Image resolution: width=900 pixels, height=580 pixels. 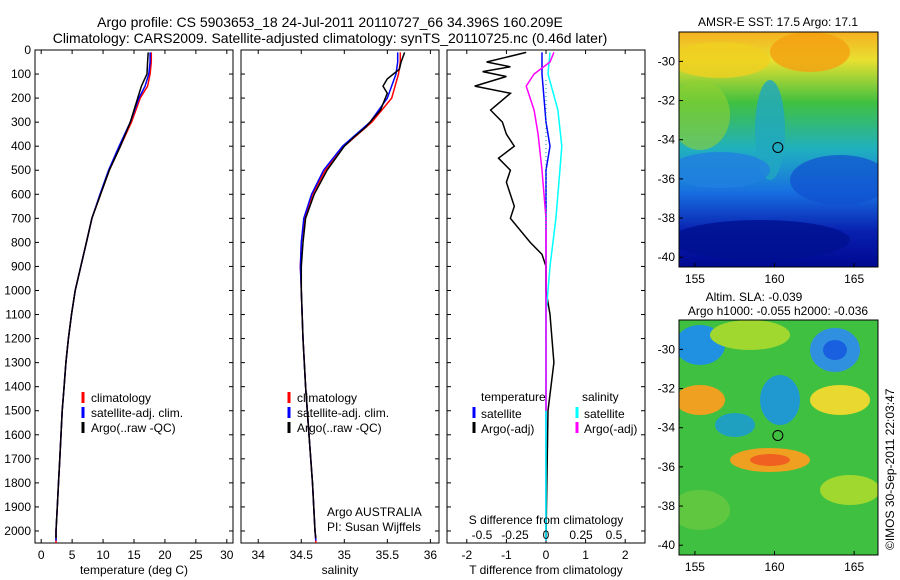 What do you see at coordinates (17, 339) in the screenshot?
I see `y-tick-label: 1200` at bounding box center [17, 339].